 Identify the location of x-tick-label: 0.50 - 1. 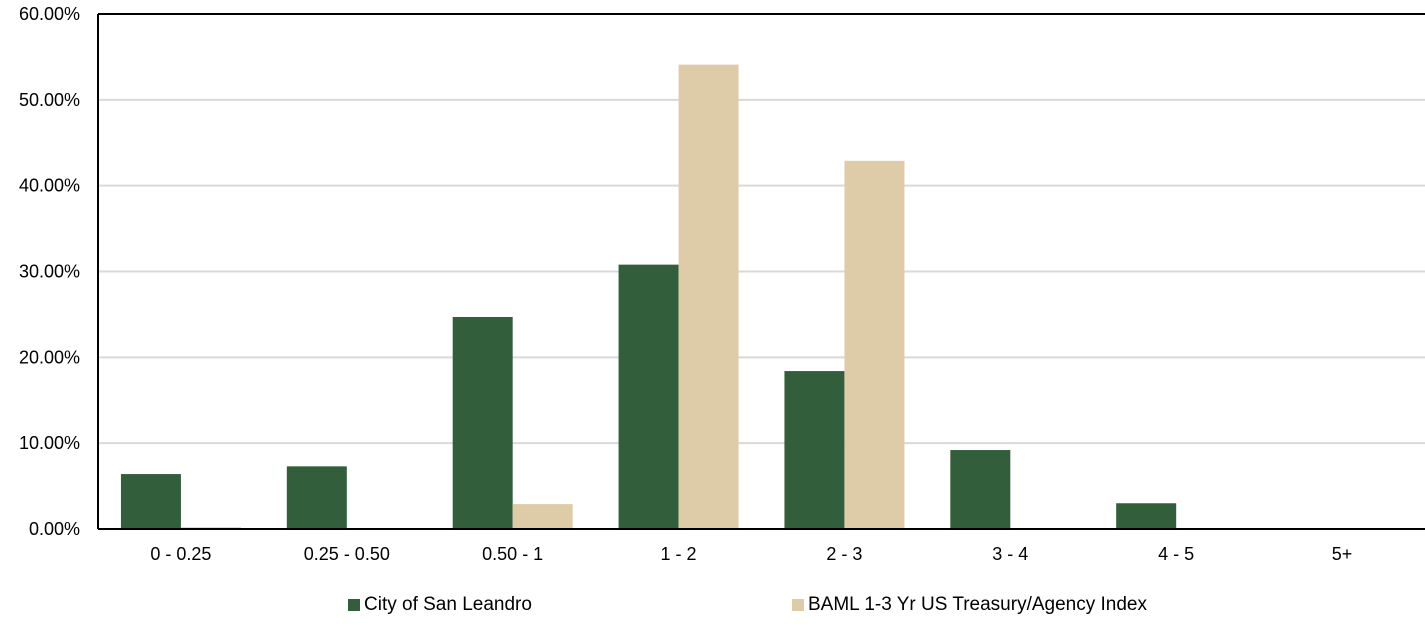
(512, 554).